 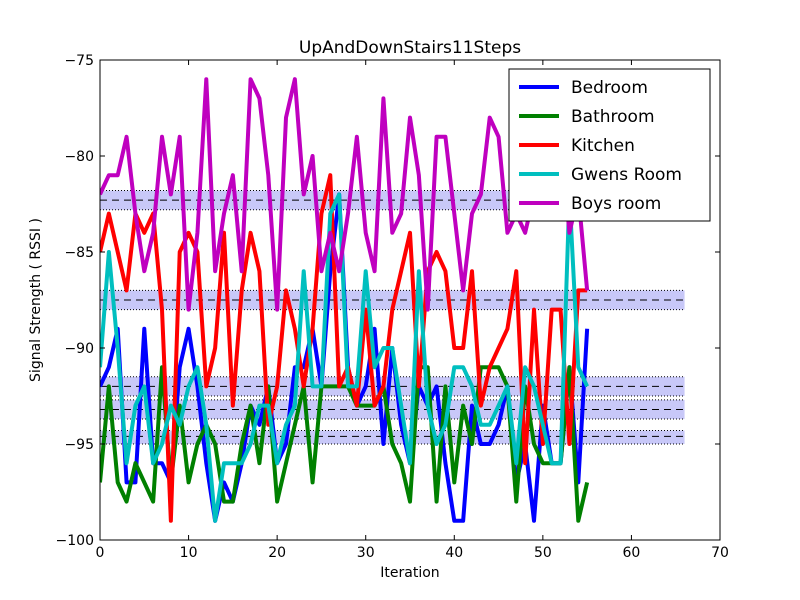 What do you see at coordinates (410, 48) in the screenshot?
I see `chart-title: UpAndDownStairs11Steps` at bounding box center [410, 48].